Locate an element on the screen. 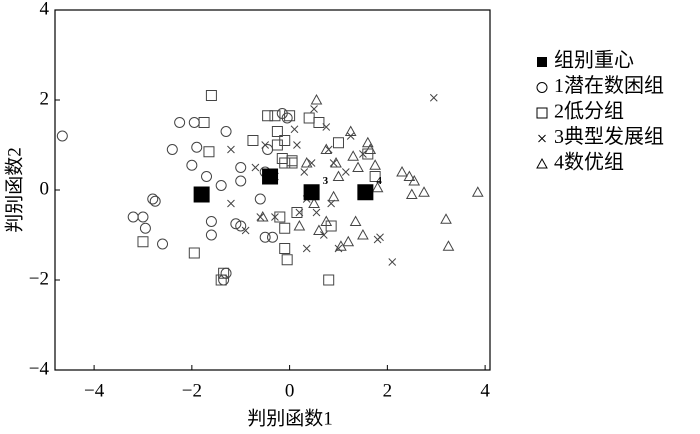 The height and width of the screenshot is (434, 700). legend-label: 2低分组 is located at coordinates (589, 111).